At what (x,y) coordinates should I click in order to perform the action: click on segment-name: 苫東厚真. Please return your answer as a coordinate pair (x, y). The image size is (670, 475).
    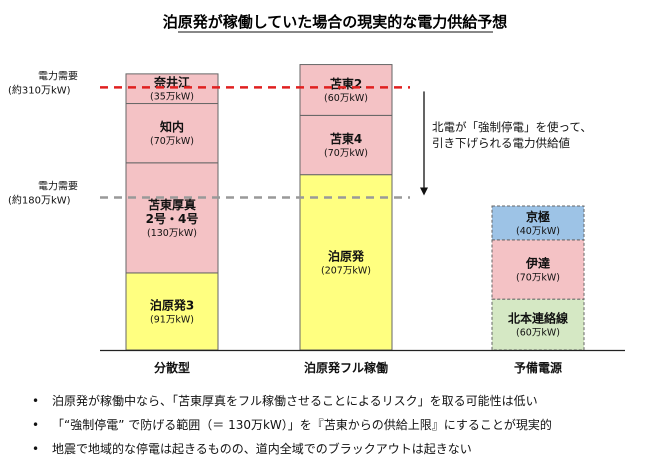
    Looking at the image, I should click on (172, 204).